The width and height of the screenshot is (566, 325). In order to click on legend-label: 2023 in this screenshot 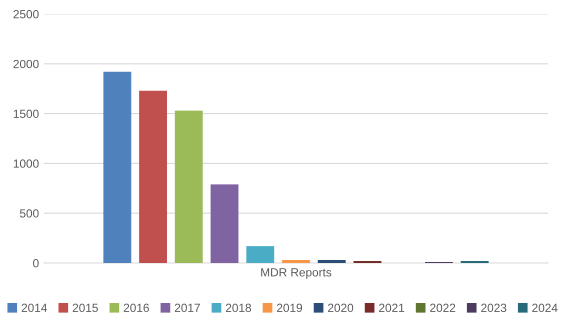, I will do `click(493, 308)`.